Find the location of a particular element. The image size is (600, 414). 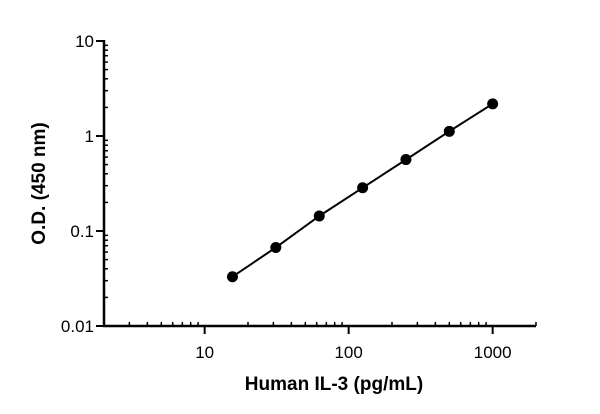

x-tick-label: 1000 is located at coordinates (493, 352).